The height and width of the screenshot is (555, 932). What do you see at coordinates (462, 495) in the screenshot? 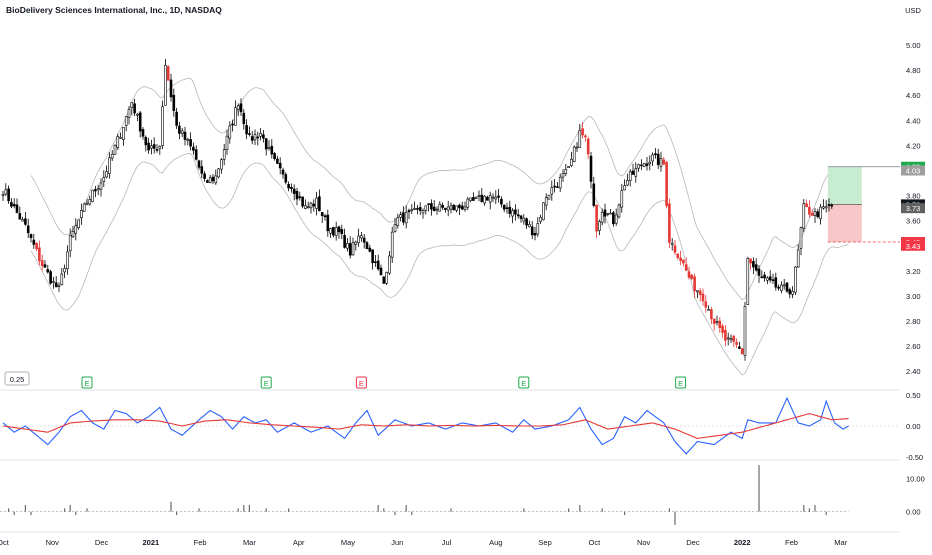
I see `spike-histogram-pane: 10.00 0.00` at bounding box center [462, 495].